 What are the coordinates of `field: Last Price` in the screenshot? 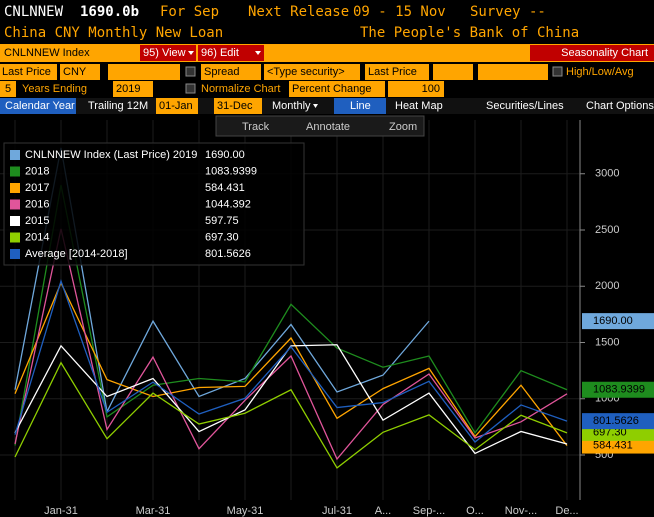 It's located at (26, 72).